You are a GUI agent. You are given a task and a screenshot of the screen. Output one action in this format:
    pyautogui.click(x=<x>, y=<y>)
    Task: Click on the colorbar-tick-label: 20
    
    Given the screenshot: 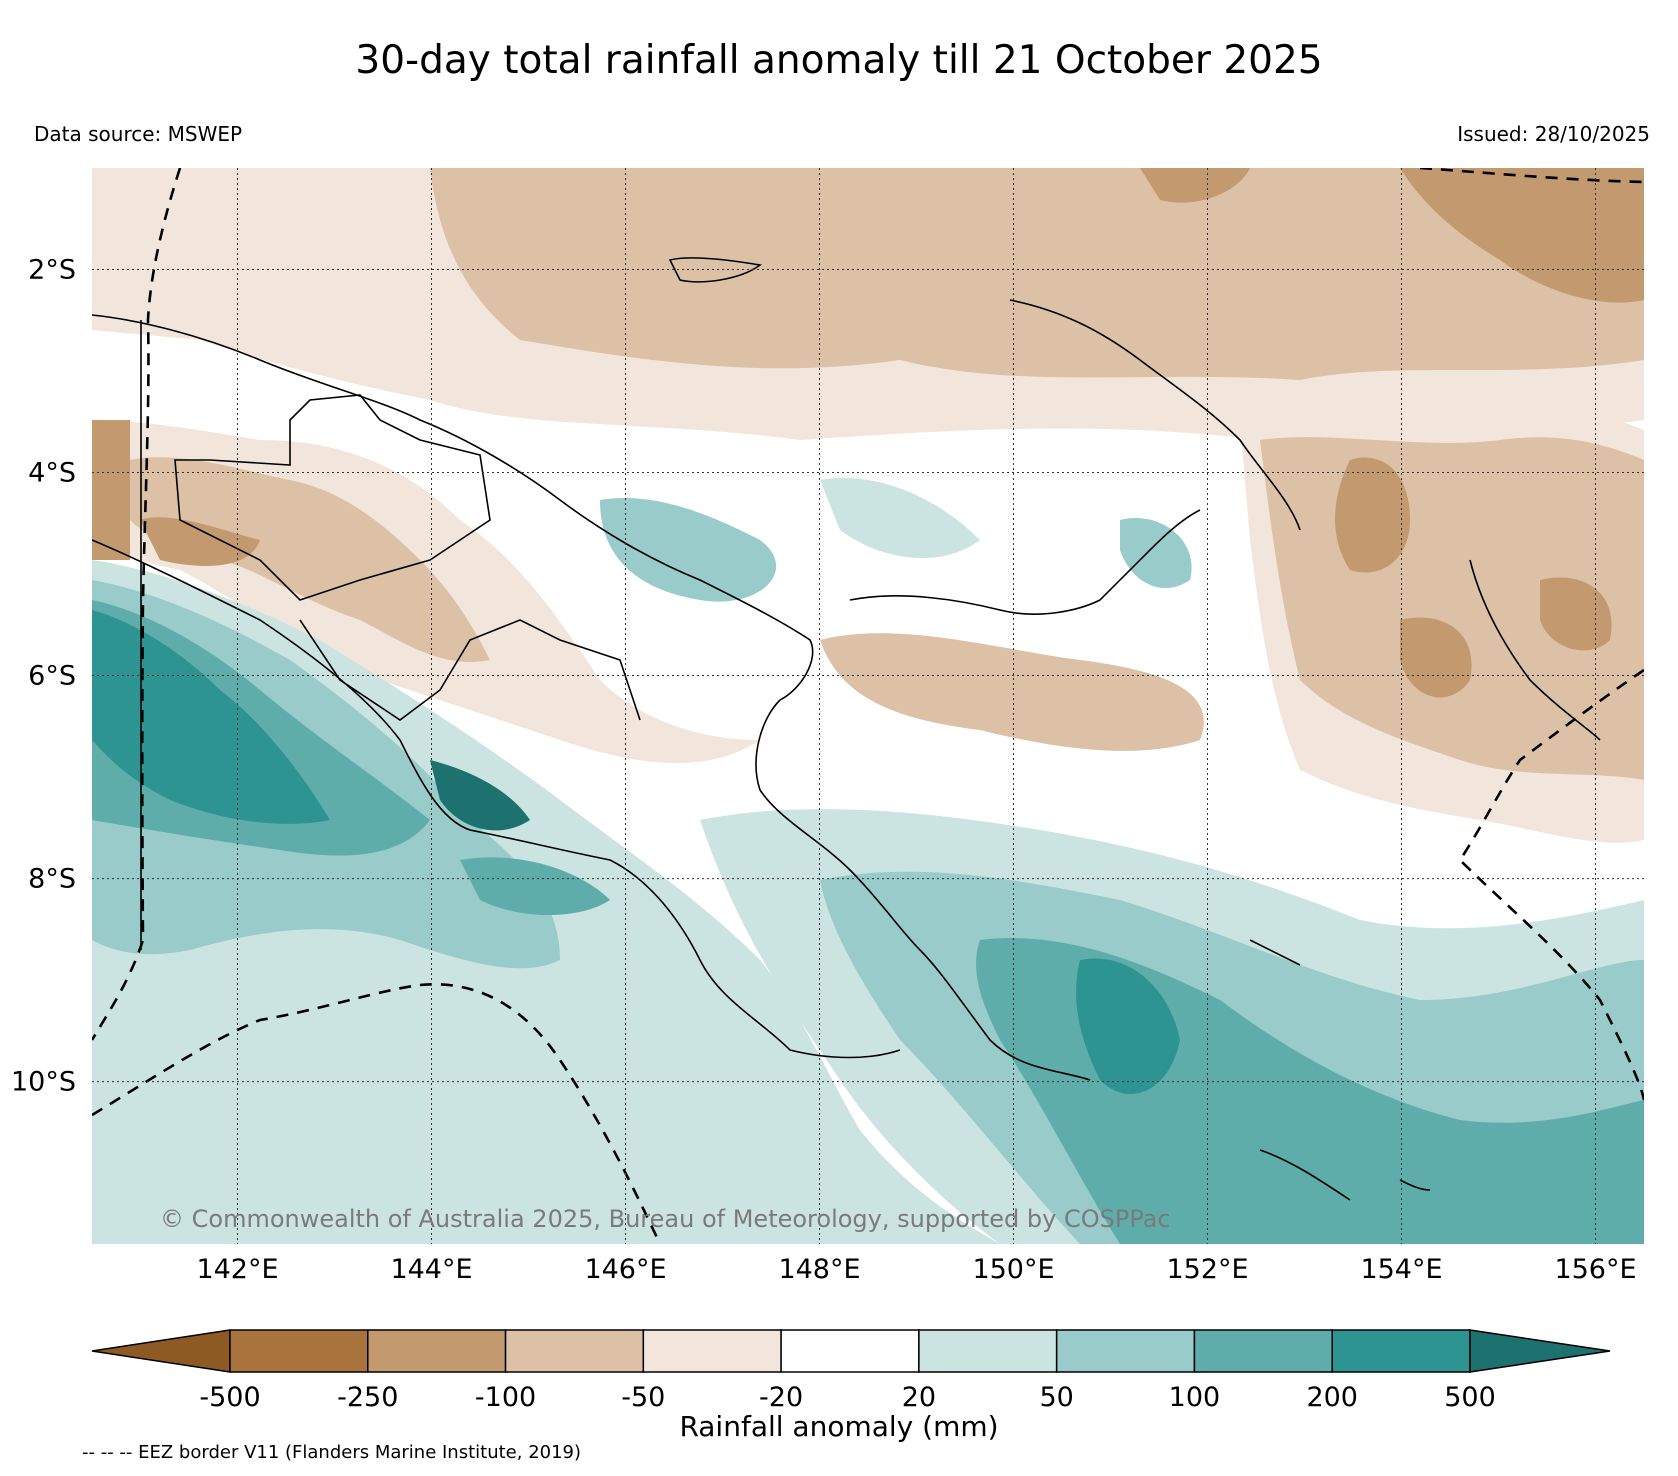 What is the action you would take?
    pyautogui.click(x=919, y=1397)
    